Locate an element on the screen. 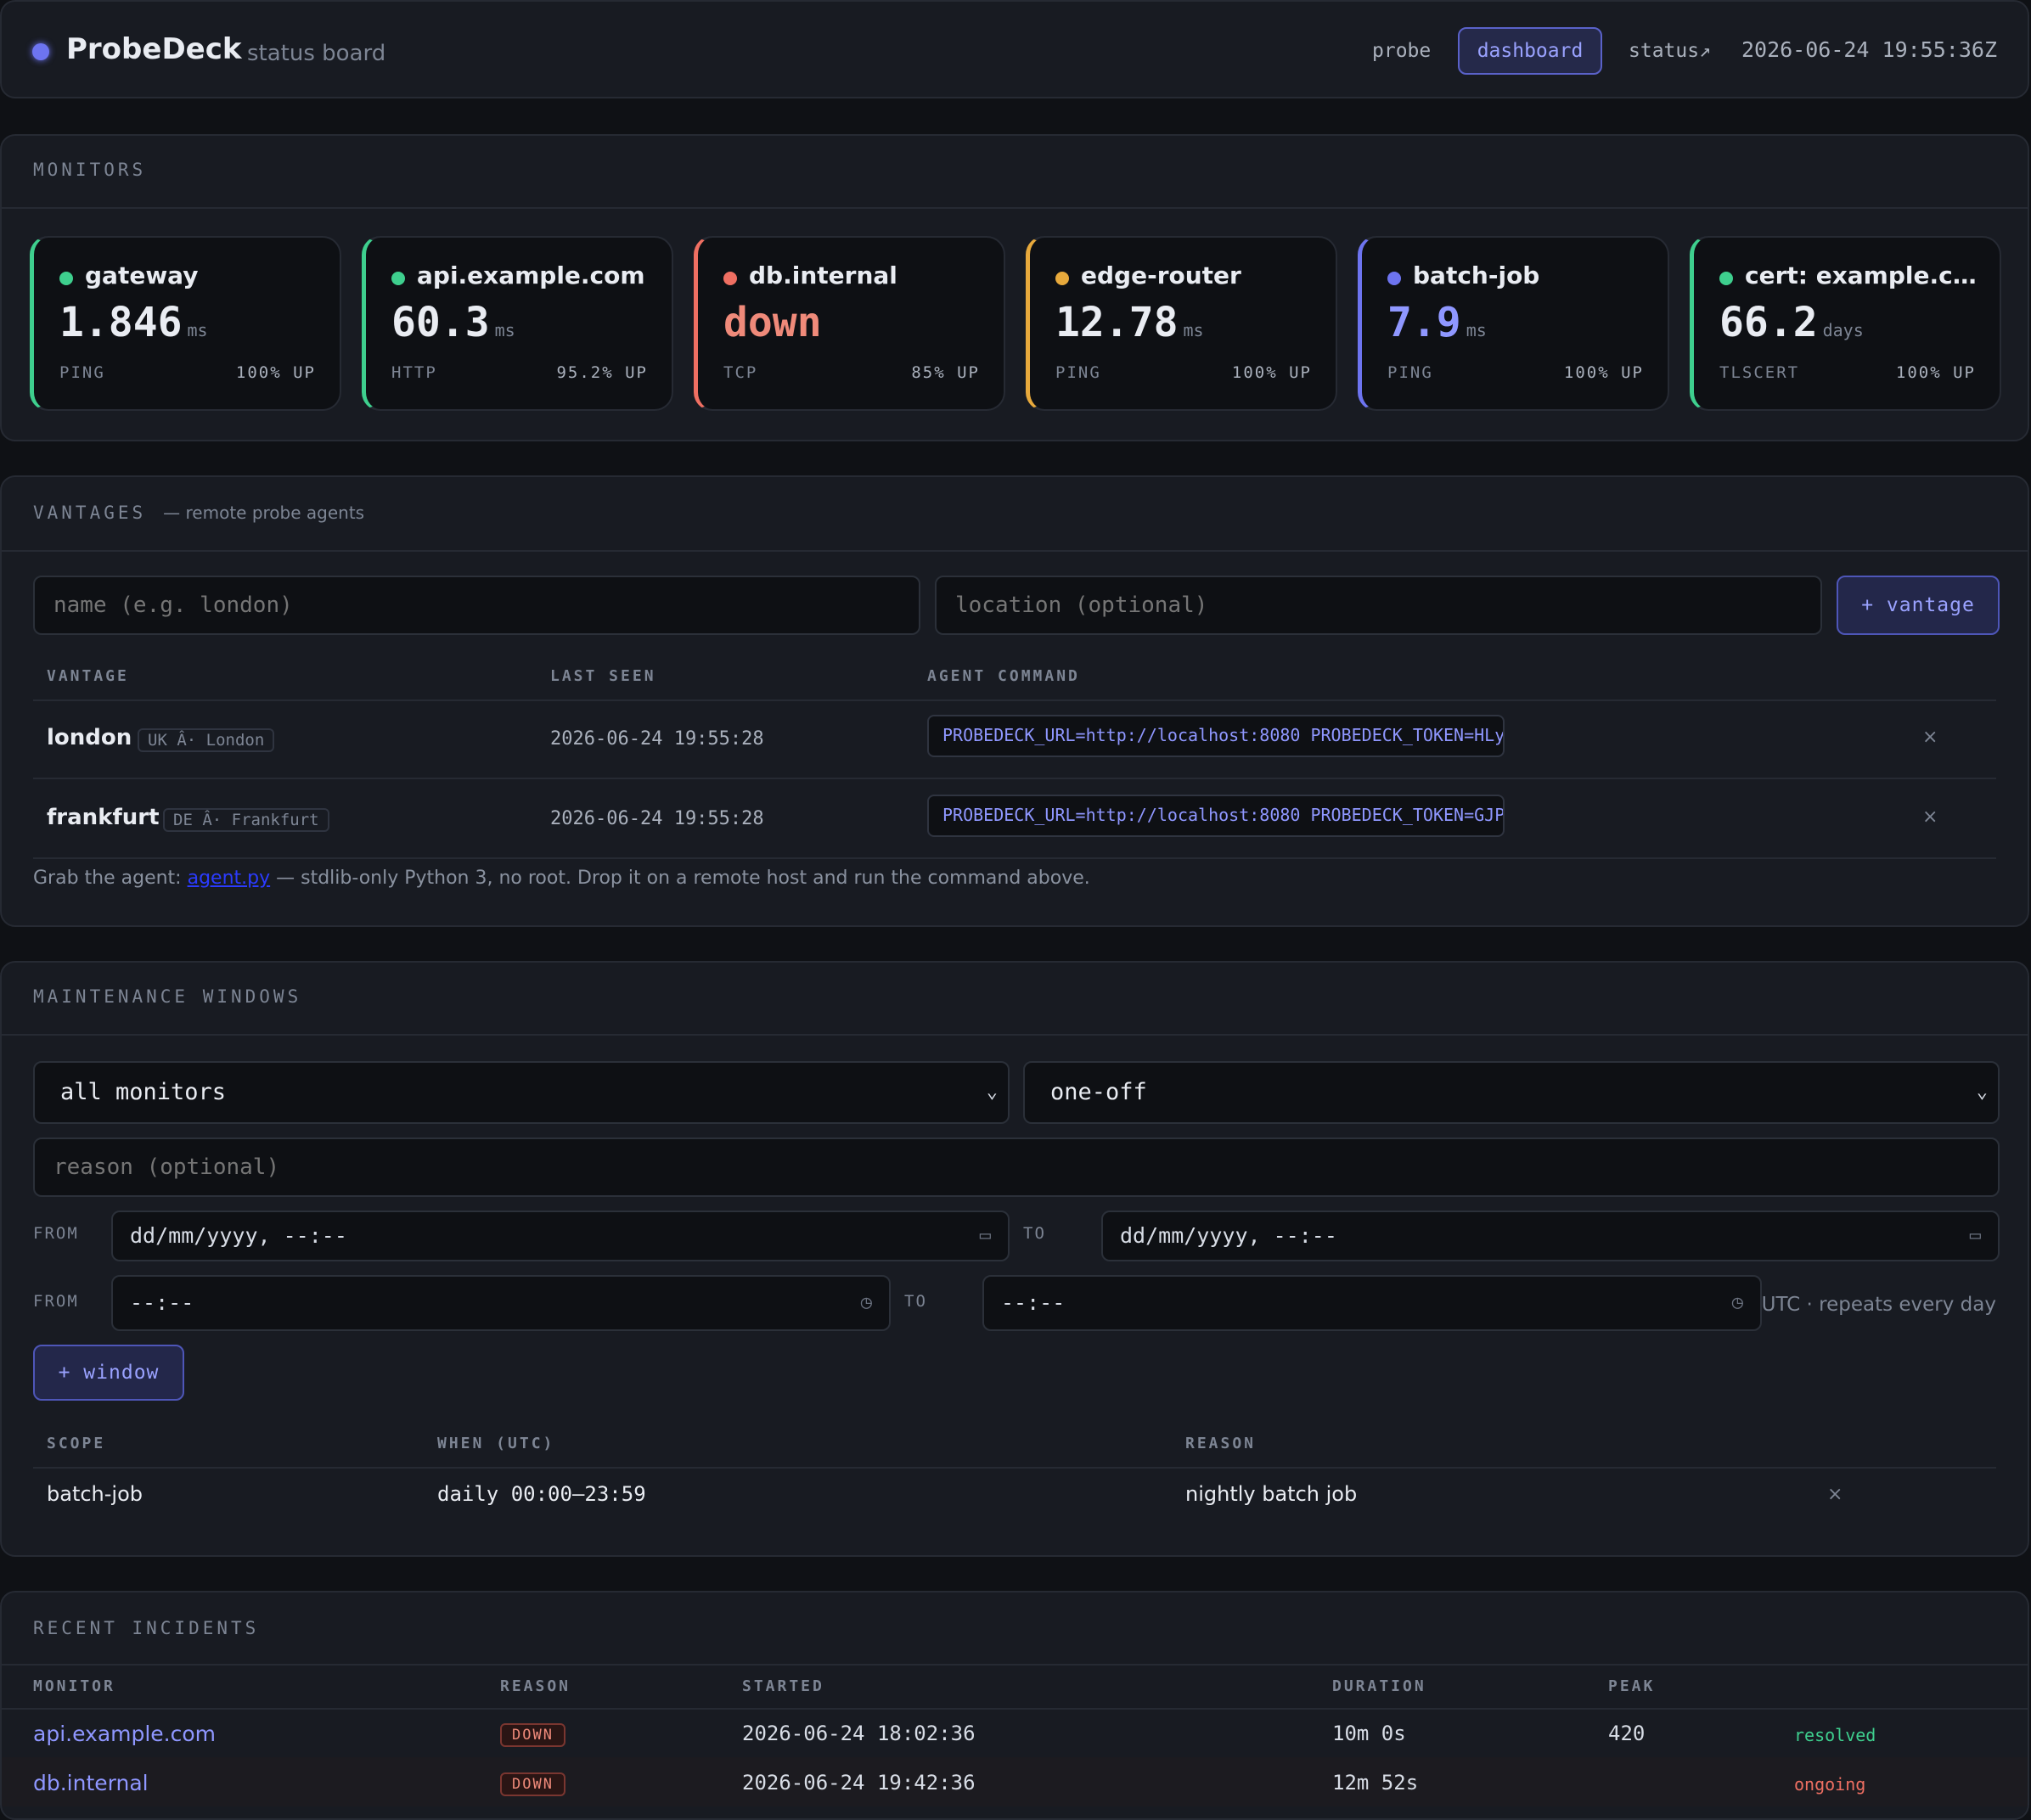 This screenshot has height=1820, width=2031. monitor-name: edge-router is located at coordinates (1161, 275).